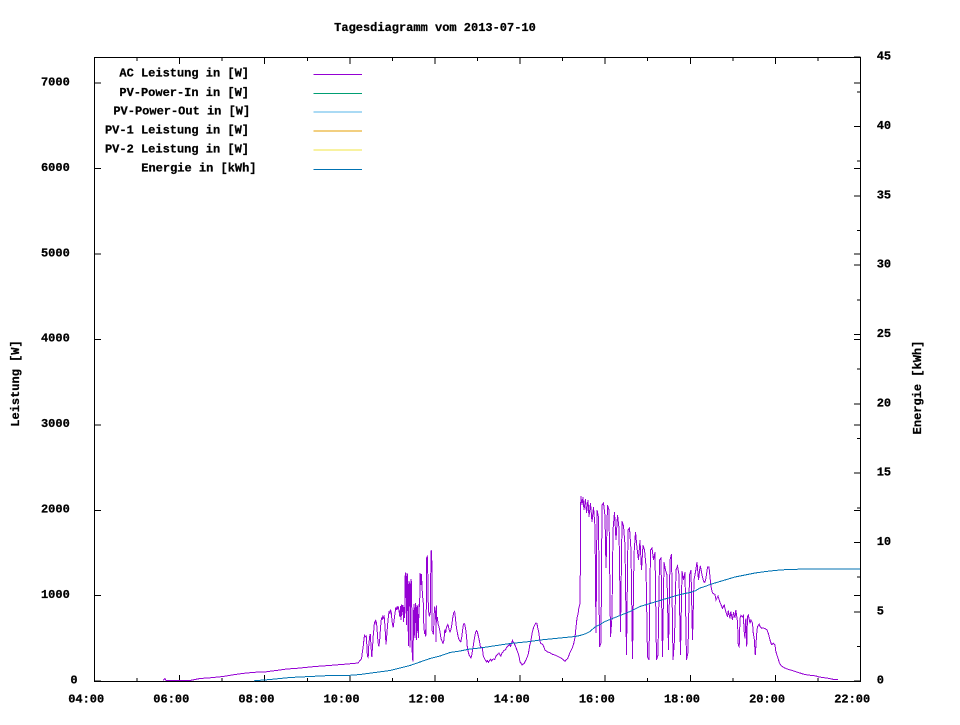 Image resolution: width=960 pixels, height=725 pixels. Describe the element at coordinates (171, 699) in the screenshot. I see `svg-text: 06:00` at that location.